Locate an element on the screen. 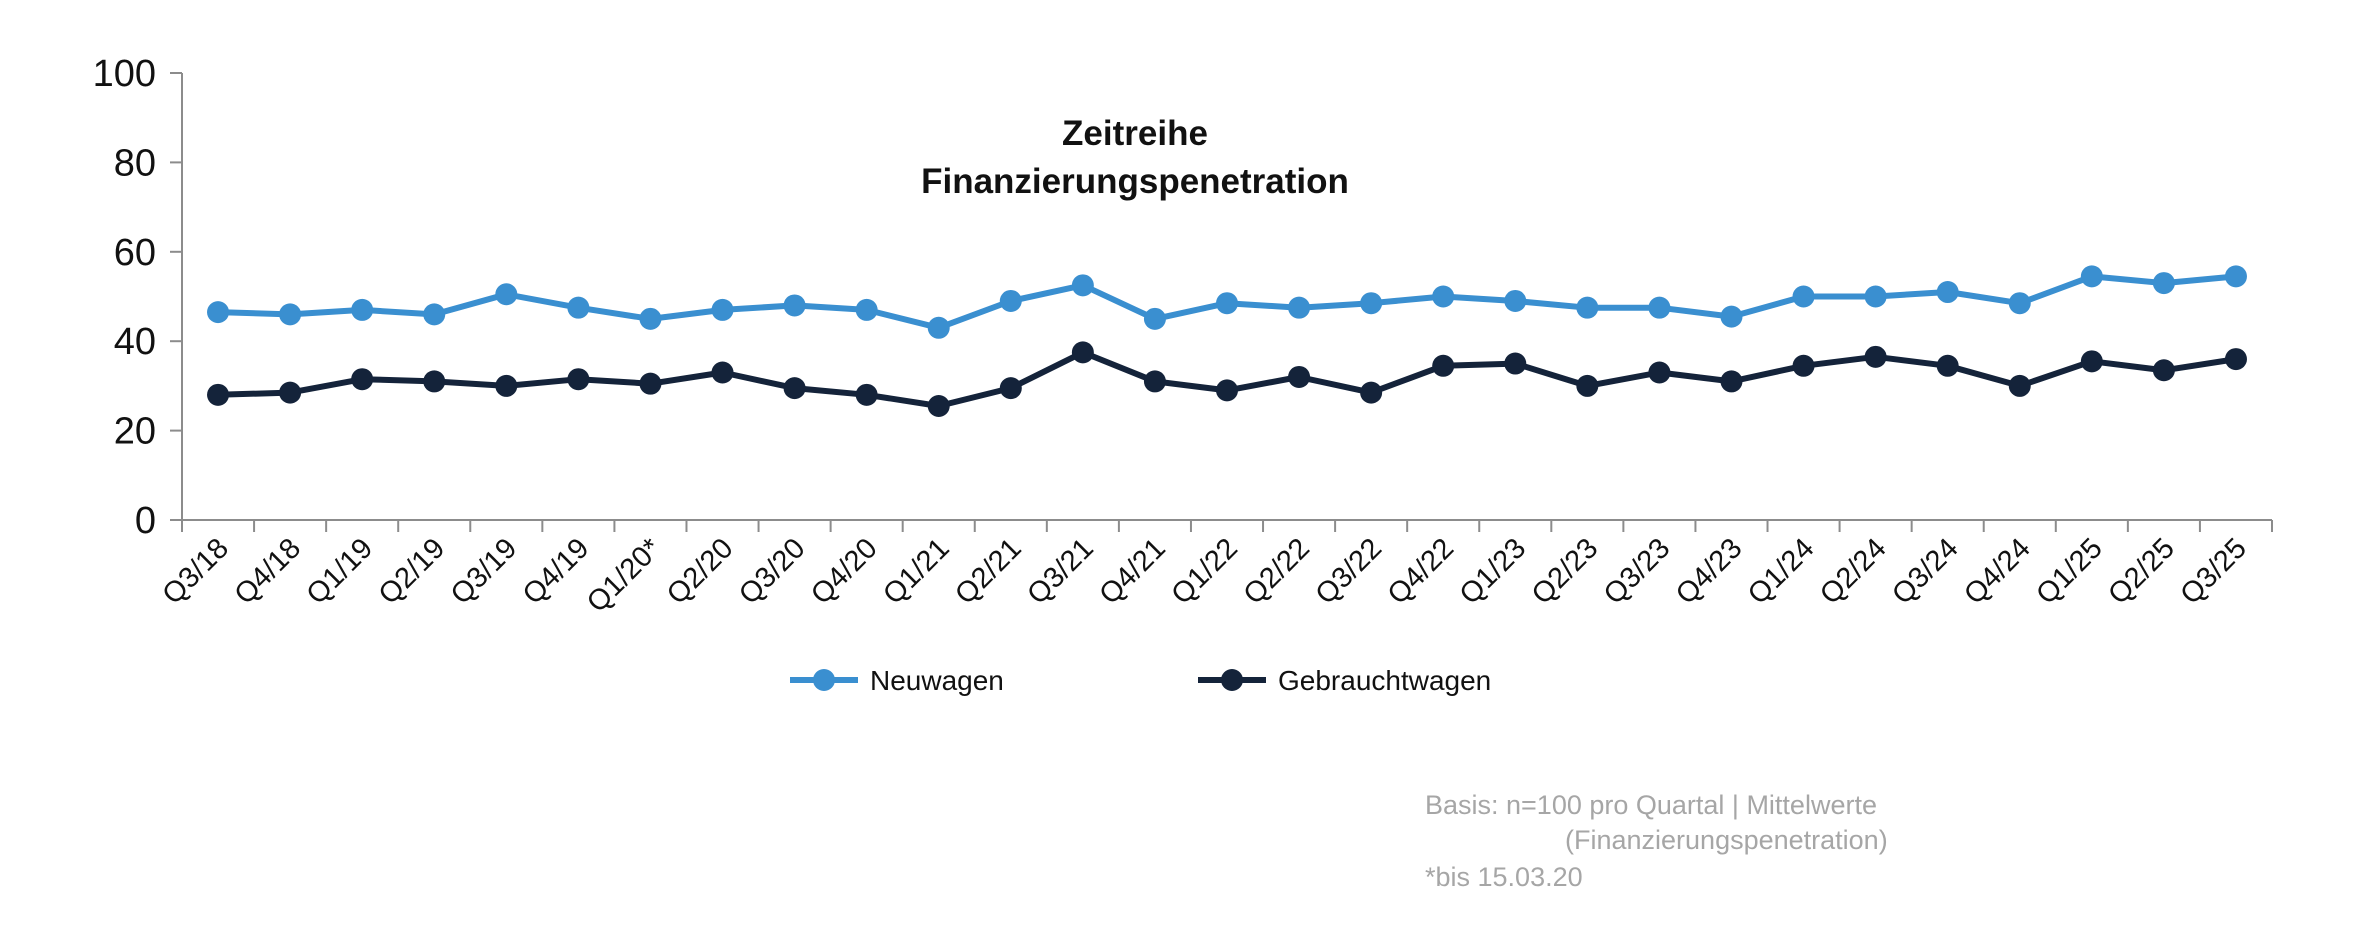 This screenshot has width=2362, height=931. legend-label-neuwagen: Neuwagen is located at coordinates (937, 680).